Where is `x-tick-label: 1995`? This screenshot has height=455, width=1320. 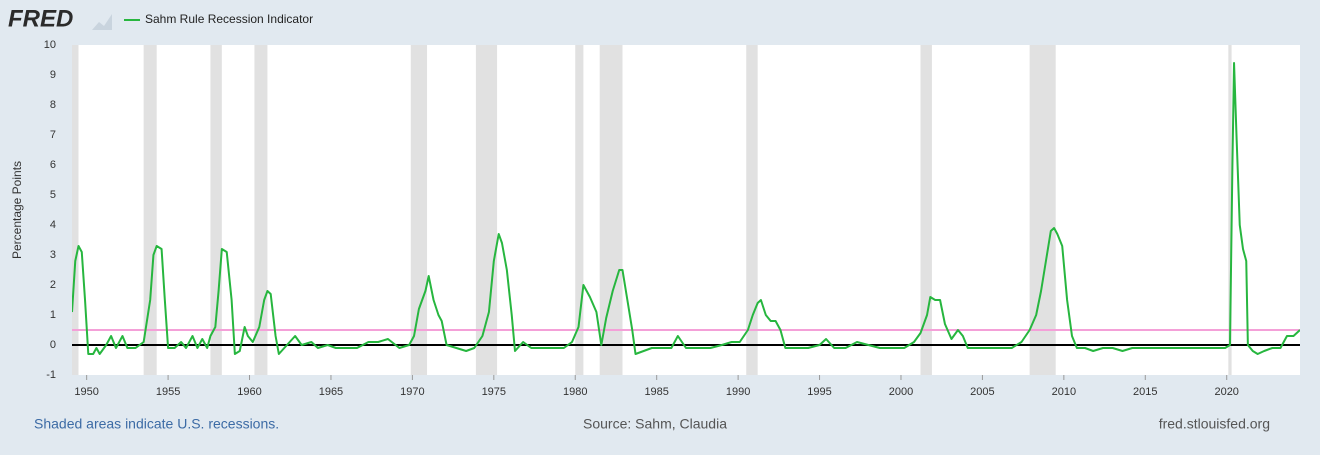
x-tick-label: 1995 is located at coordinates (819, 392).